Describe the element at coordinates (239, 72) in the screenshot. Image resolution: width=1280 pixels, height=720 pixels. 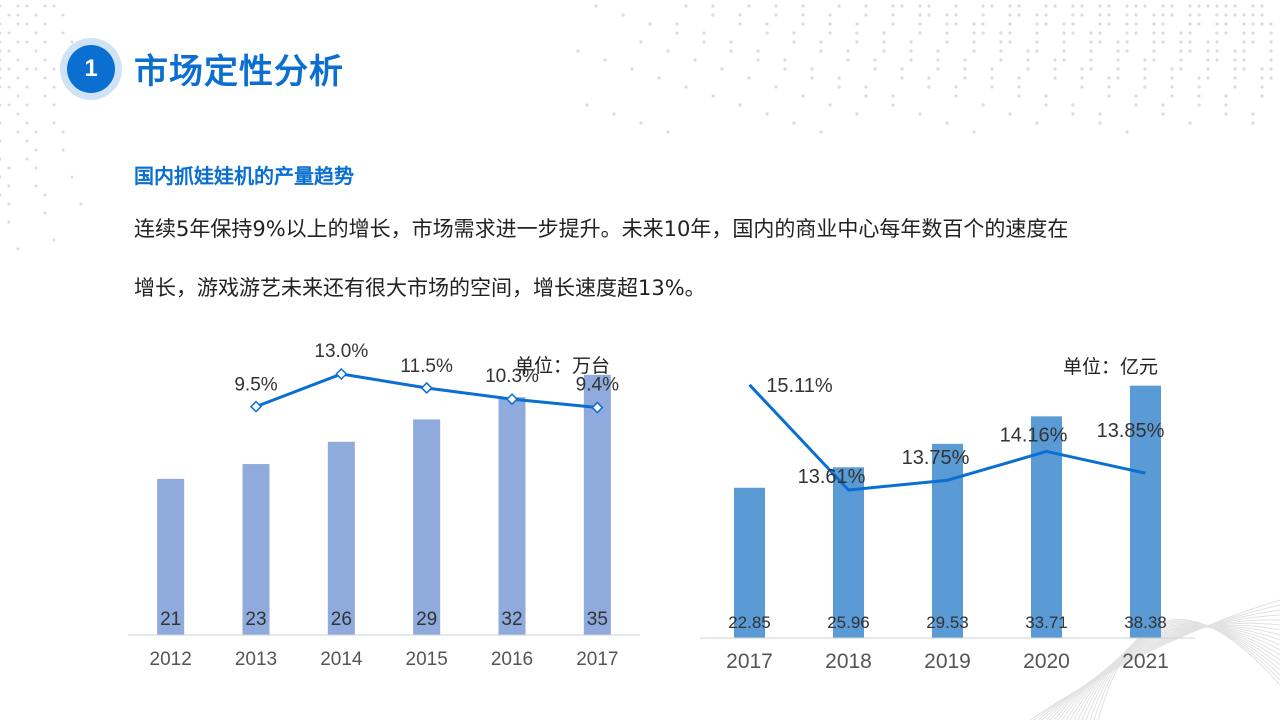
I see `page-title: 市场定性分析` at that location.